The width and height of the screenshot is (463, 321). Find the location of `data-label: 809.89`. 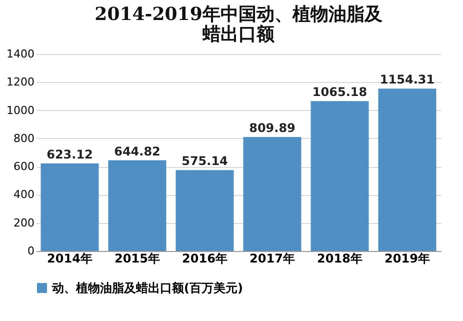

data-label: 809.89 is located at coordinates (272, 128).